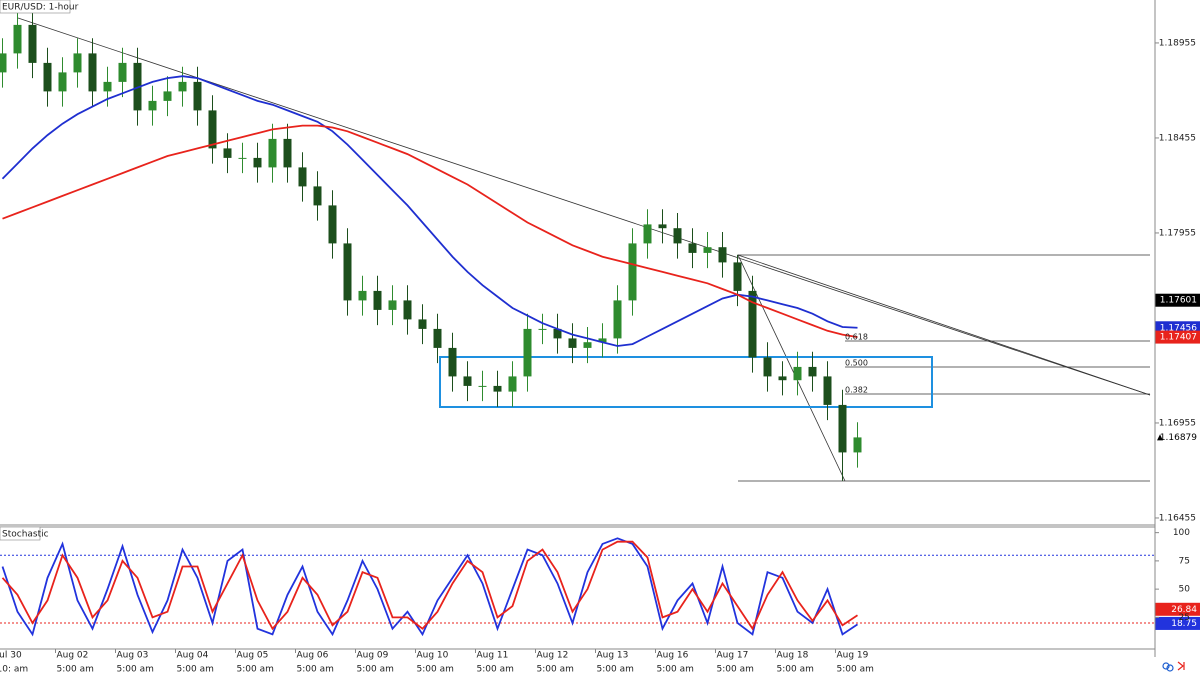  What do you see at coordinates (313, 656) in the screenshot?
I see `x-tick-label: Aug 06` at bounding box center [313, 656].